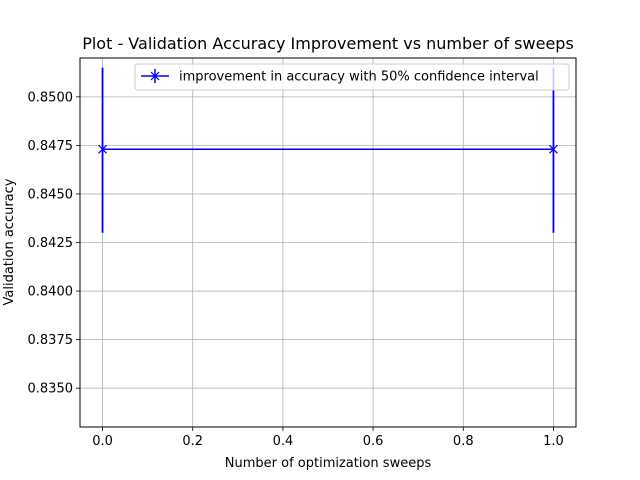  Describe the element at coordinates (283, 441) in the screenshot. I see `x-tick-label: 0.4` at that location.